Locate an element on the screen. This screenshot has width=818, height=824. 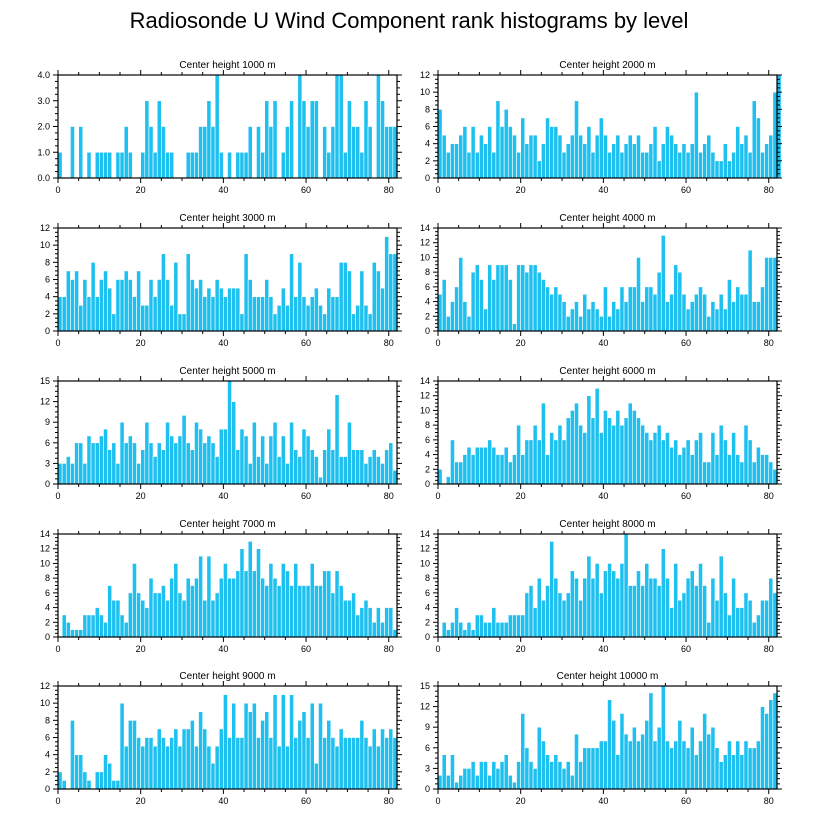
y-tick-label: 9 is located at coordinates (427, 727).